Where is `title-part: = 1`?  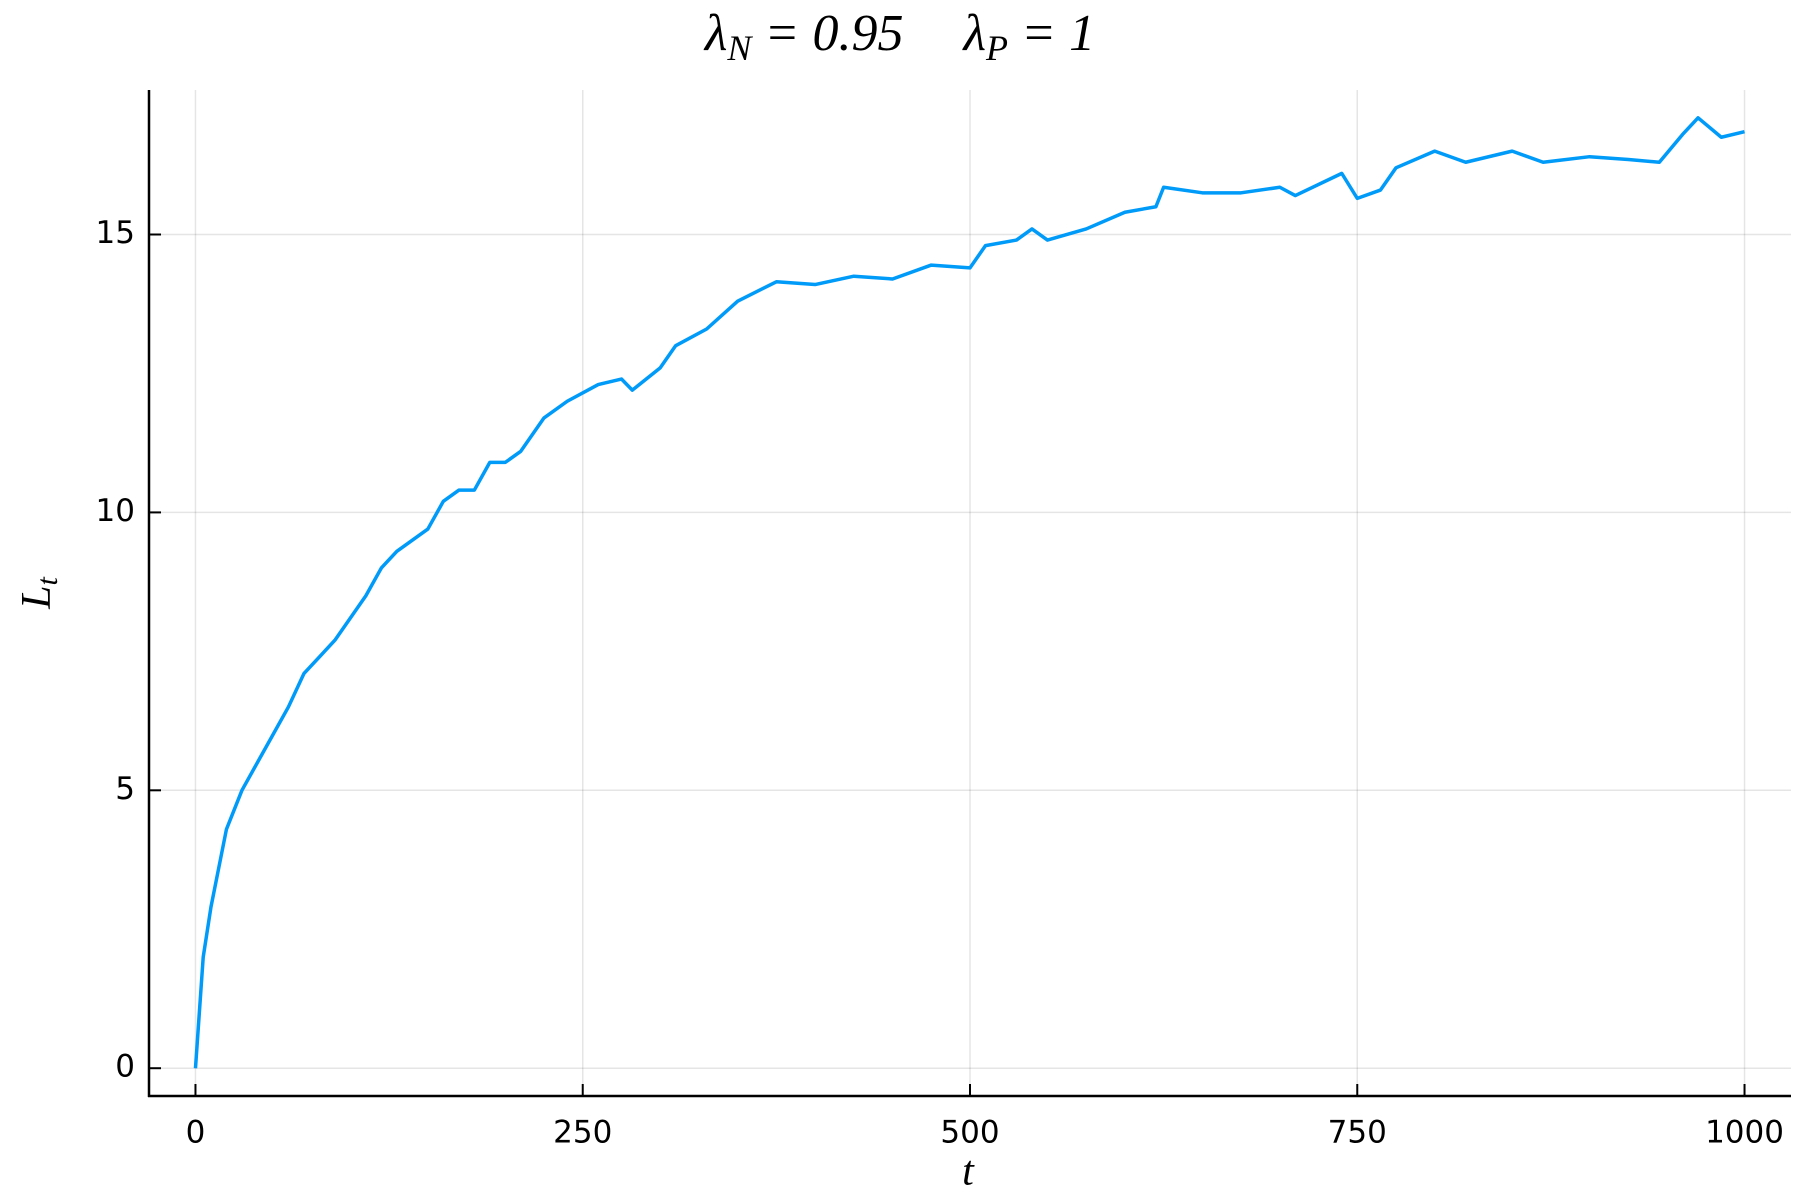
title-part: = 1 is located at coordinates (1051, 33).